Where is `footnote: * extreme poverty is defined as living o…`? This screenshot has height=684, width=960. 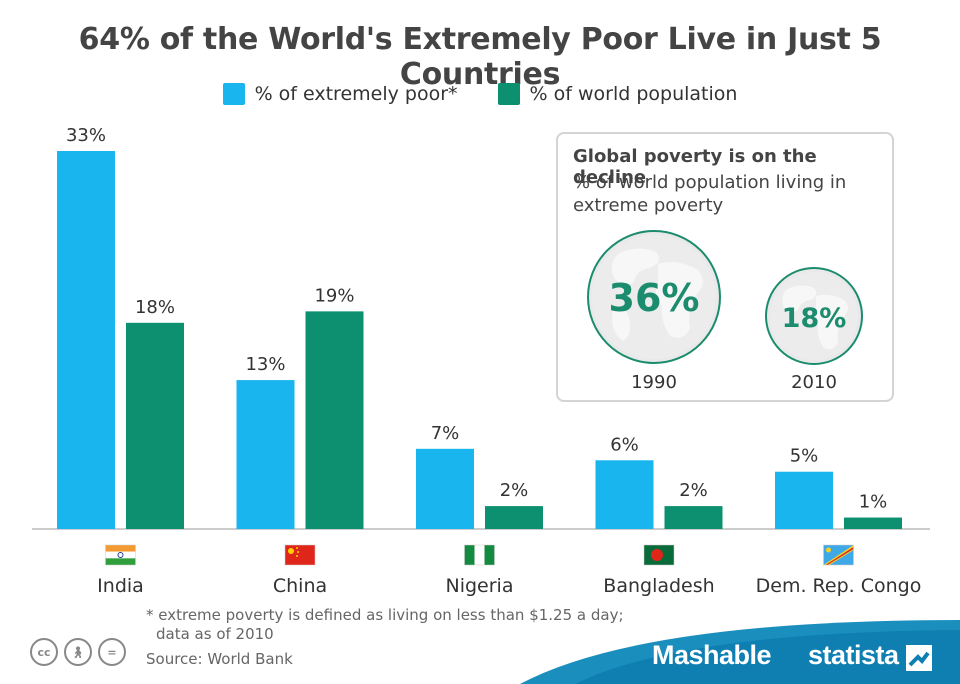
footnote: * extreme poverty is defined as living o… is located at coordinates (385, 625).